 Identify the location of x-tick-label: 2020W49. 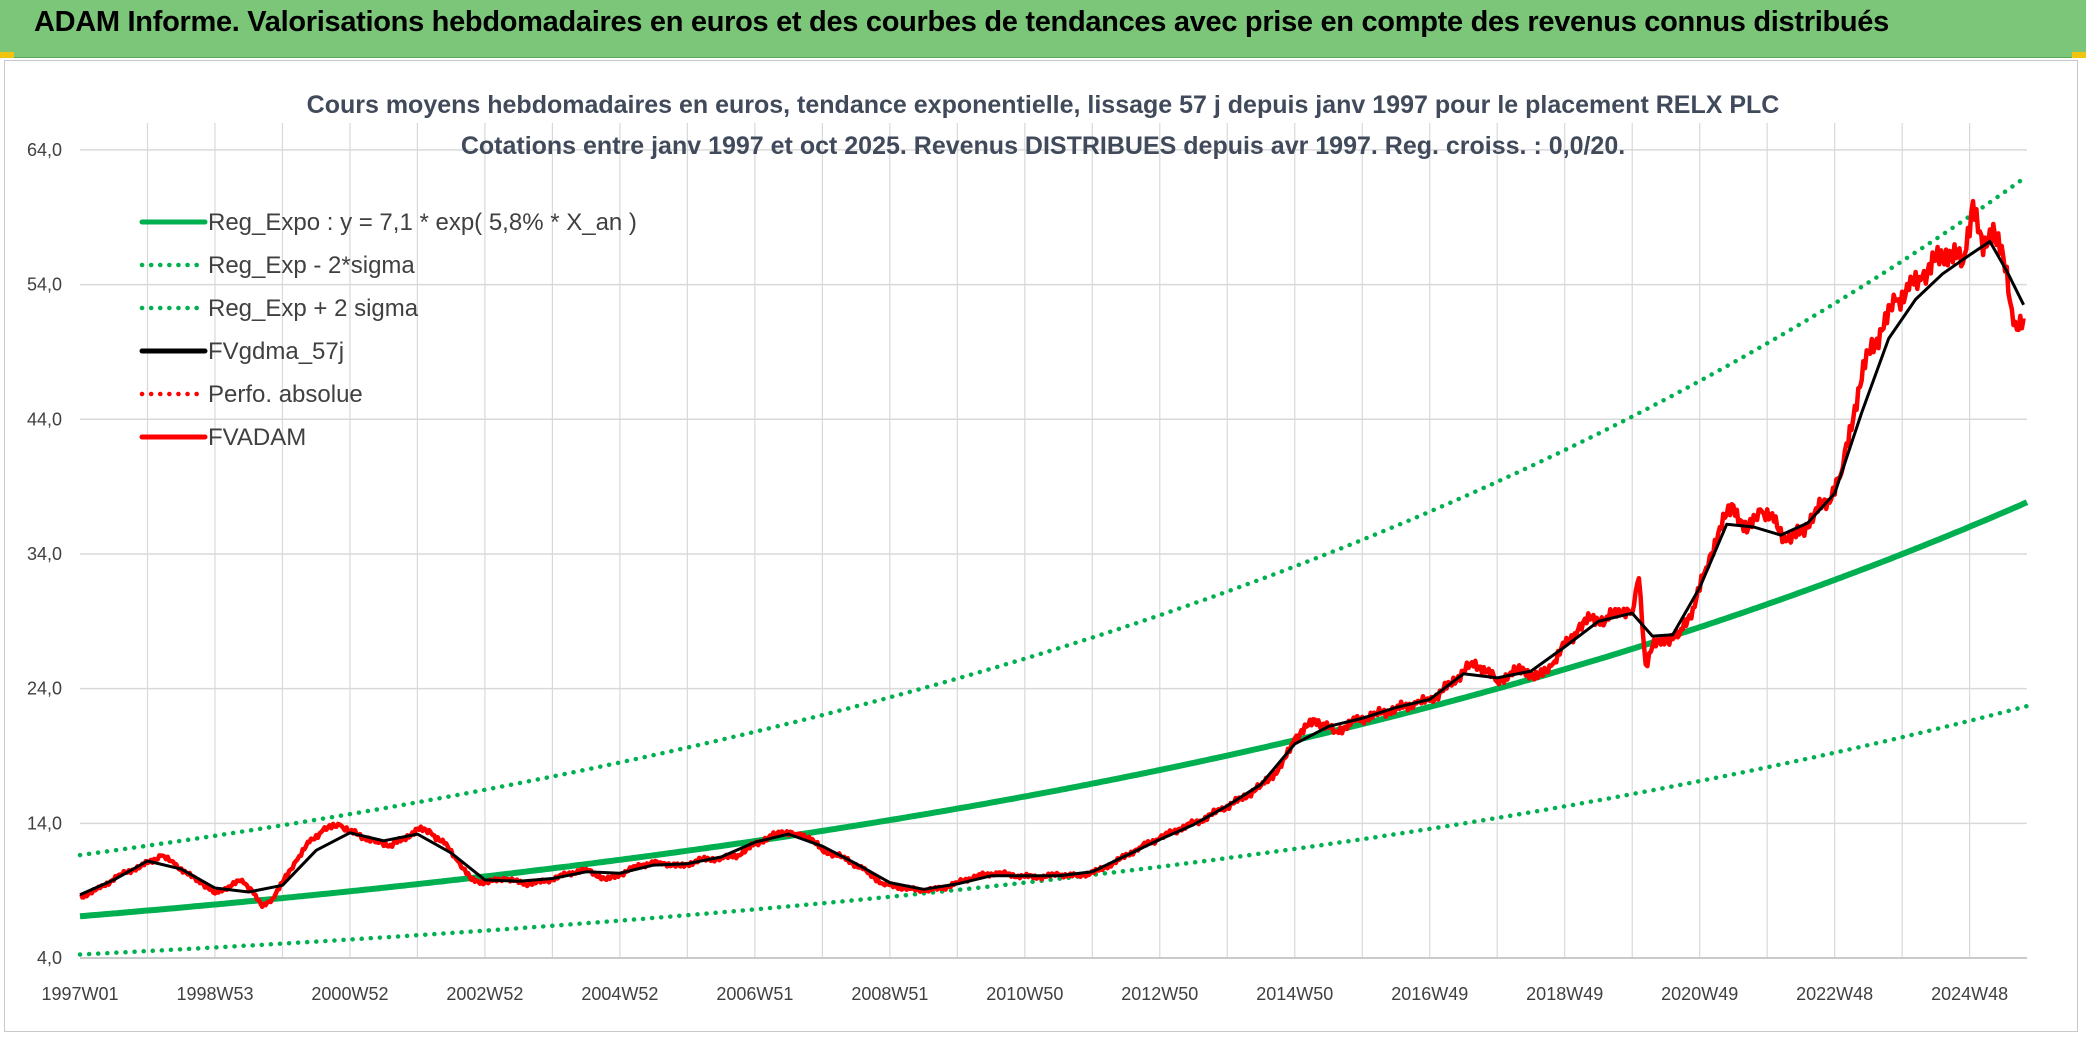
(1699, 994).